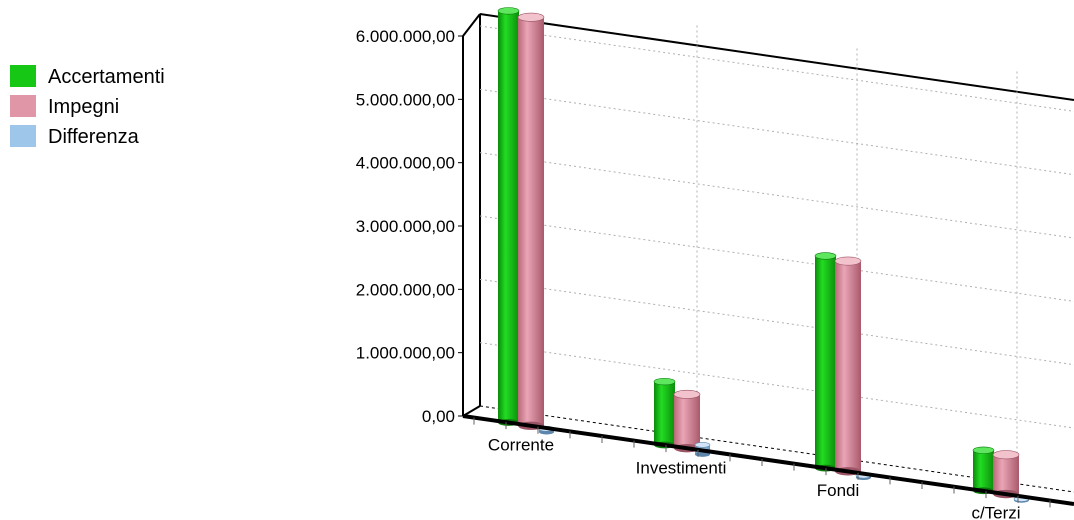 The height and width of the screenshot is (520, 1074). I want to click on legend-item-impegni: Impegni, so click(64, 106).